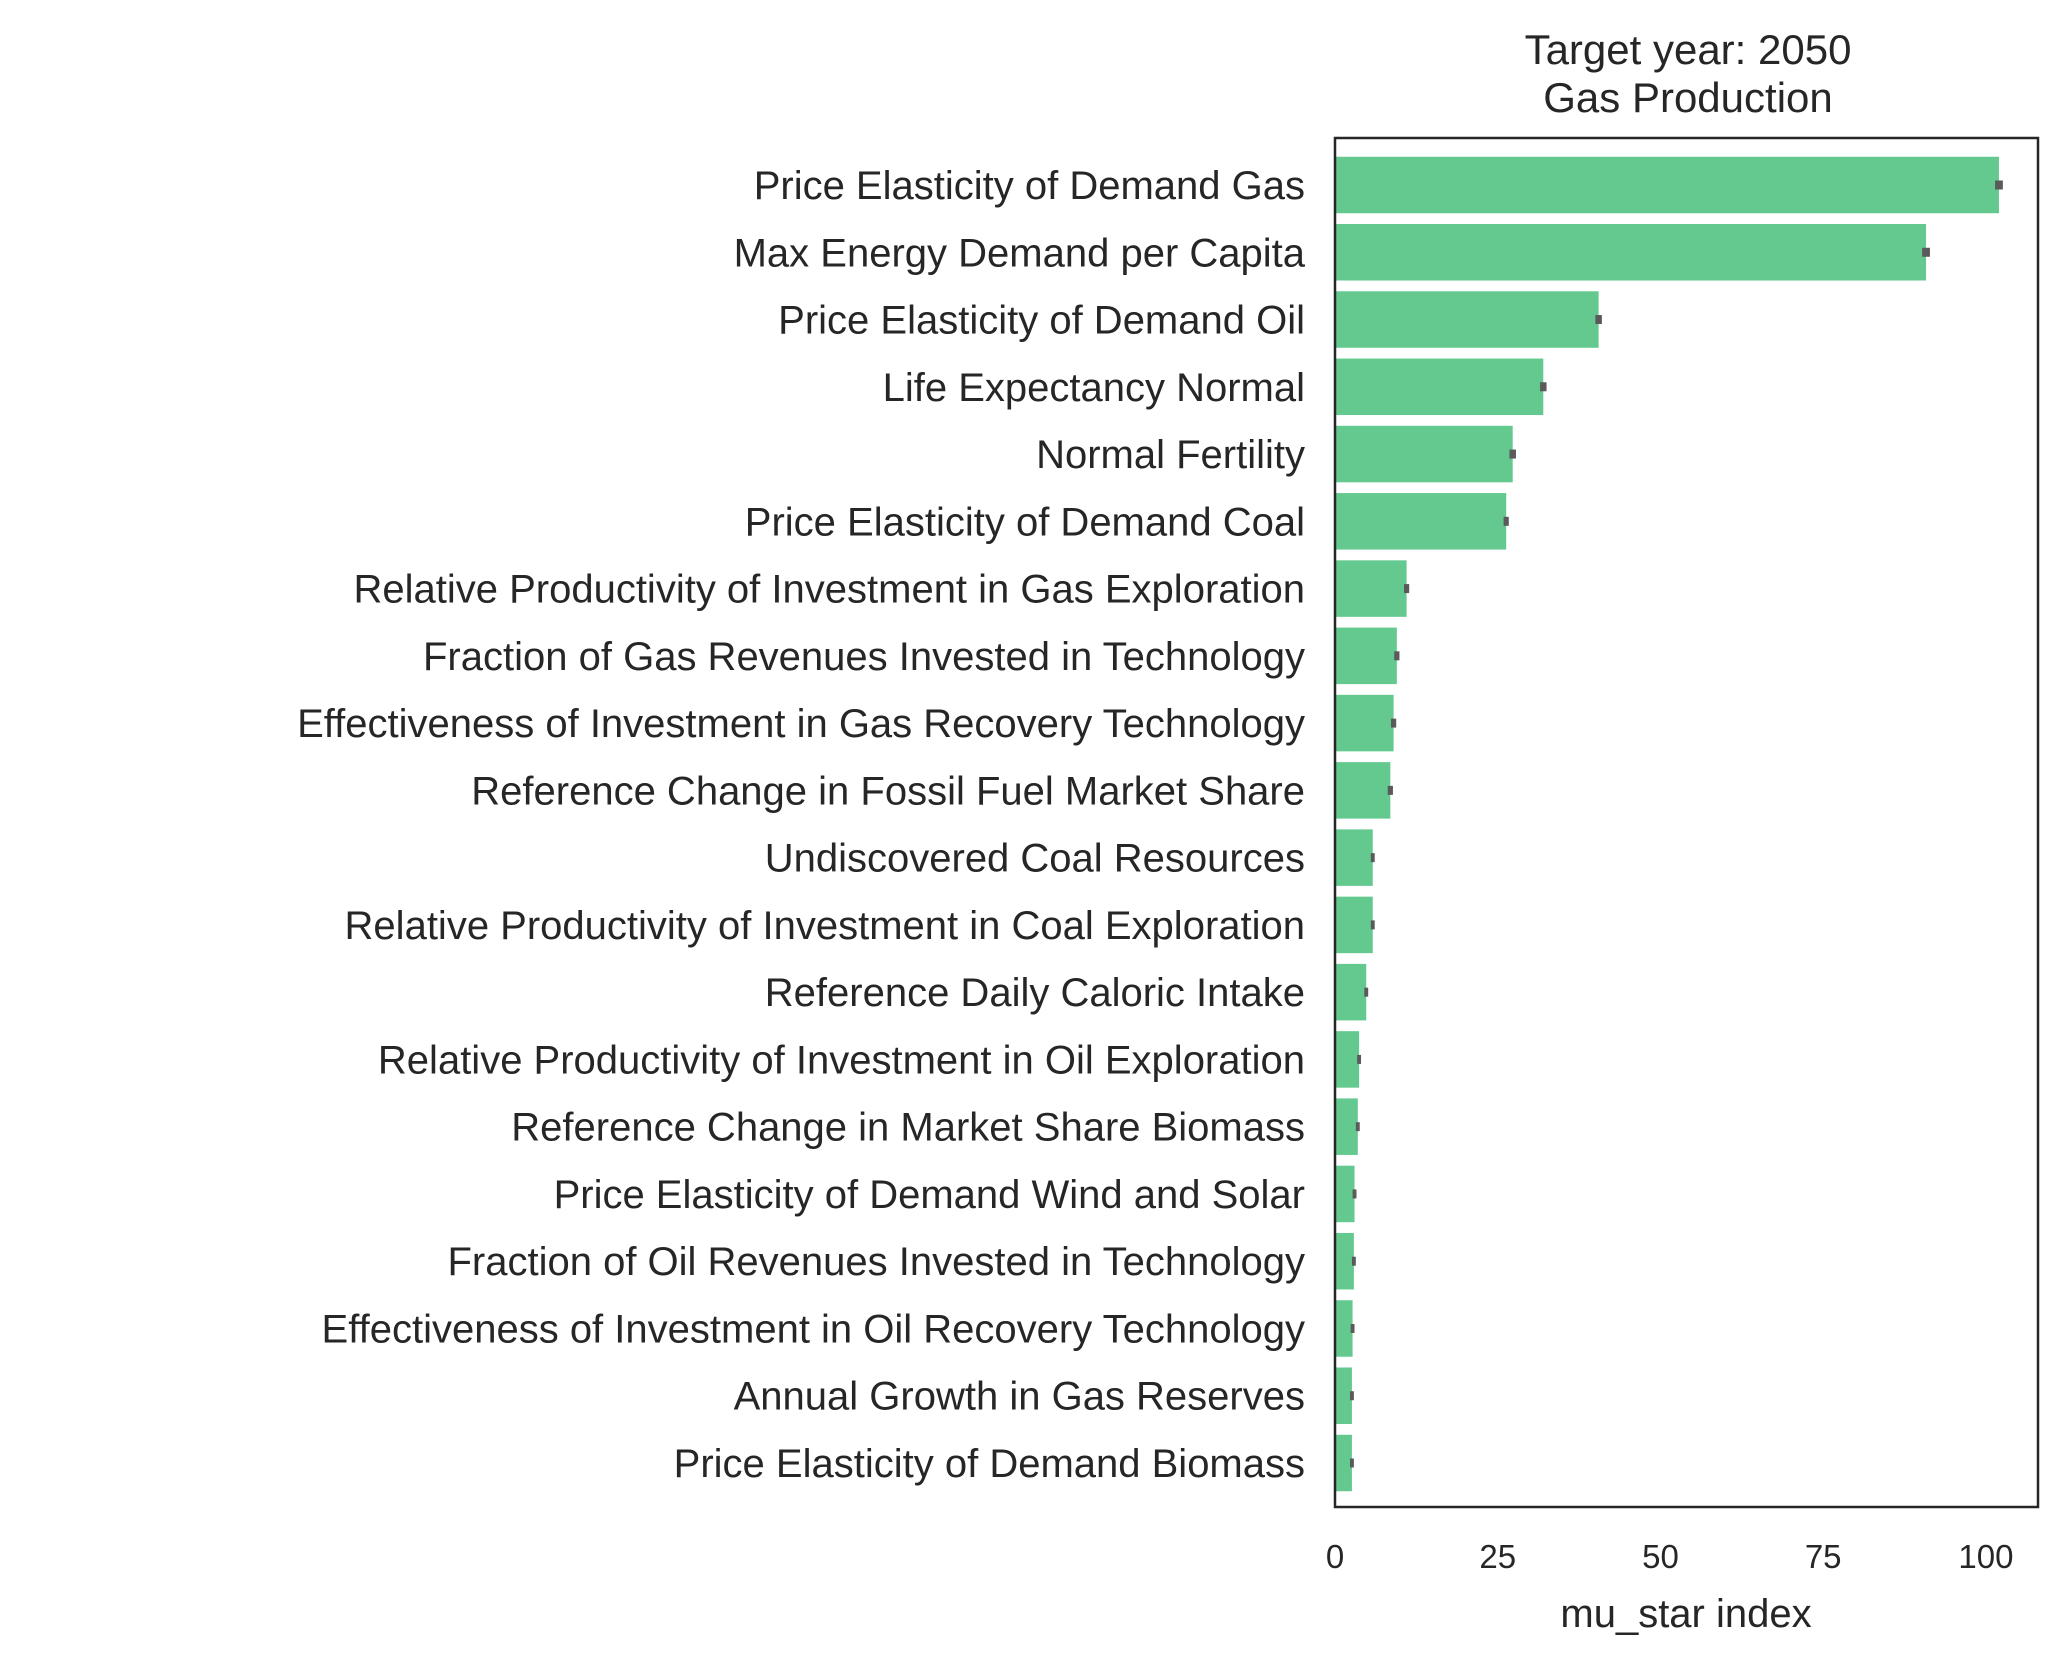 Image resolution: width=2053 pixels, height=1656 pixels. I want to click on x-axis-ticks: 0 25 50 75 100, so click(1670, 1556).